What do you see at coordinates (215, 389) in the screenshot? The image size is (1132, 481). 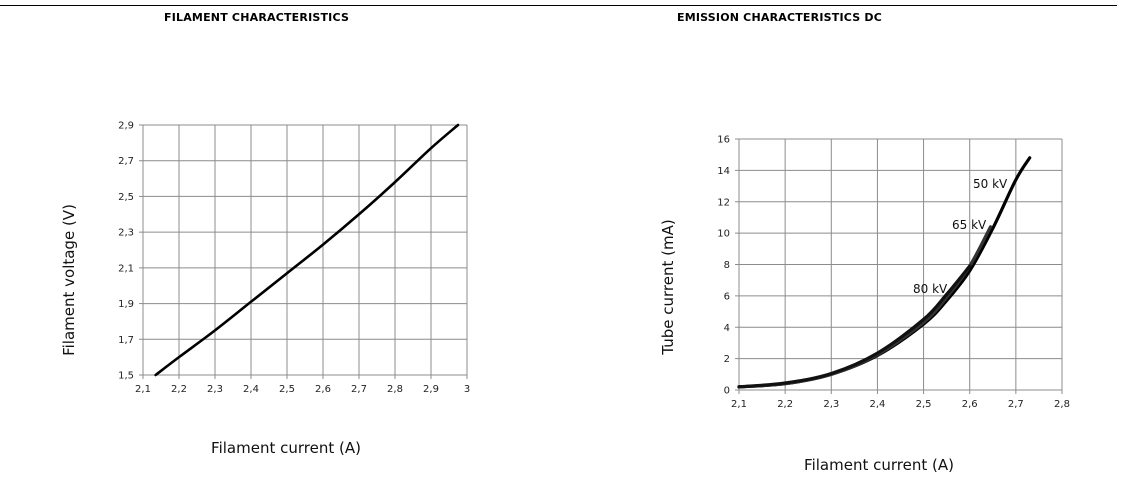 I see `filament-x-tick-label: 2,3` at bounding box center [215, 389].